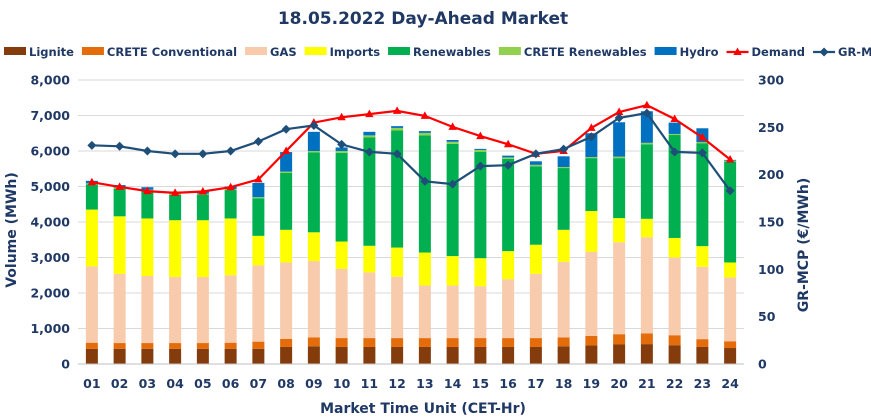  What do you see at coordinates (804, 245) in the screenshot?
I see `y2-axis-title: GR-MCP (€/MWh)` at bounding box center [804, 245].